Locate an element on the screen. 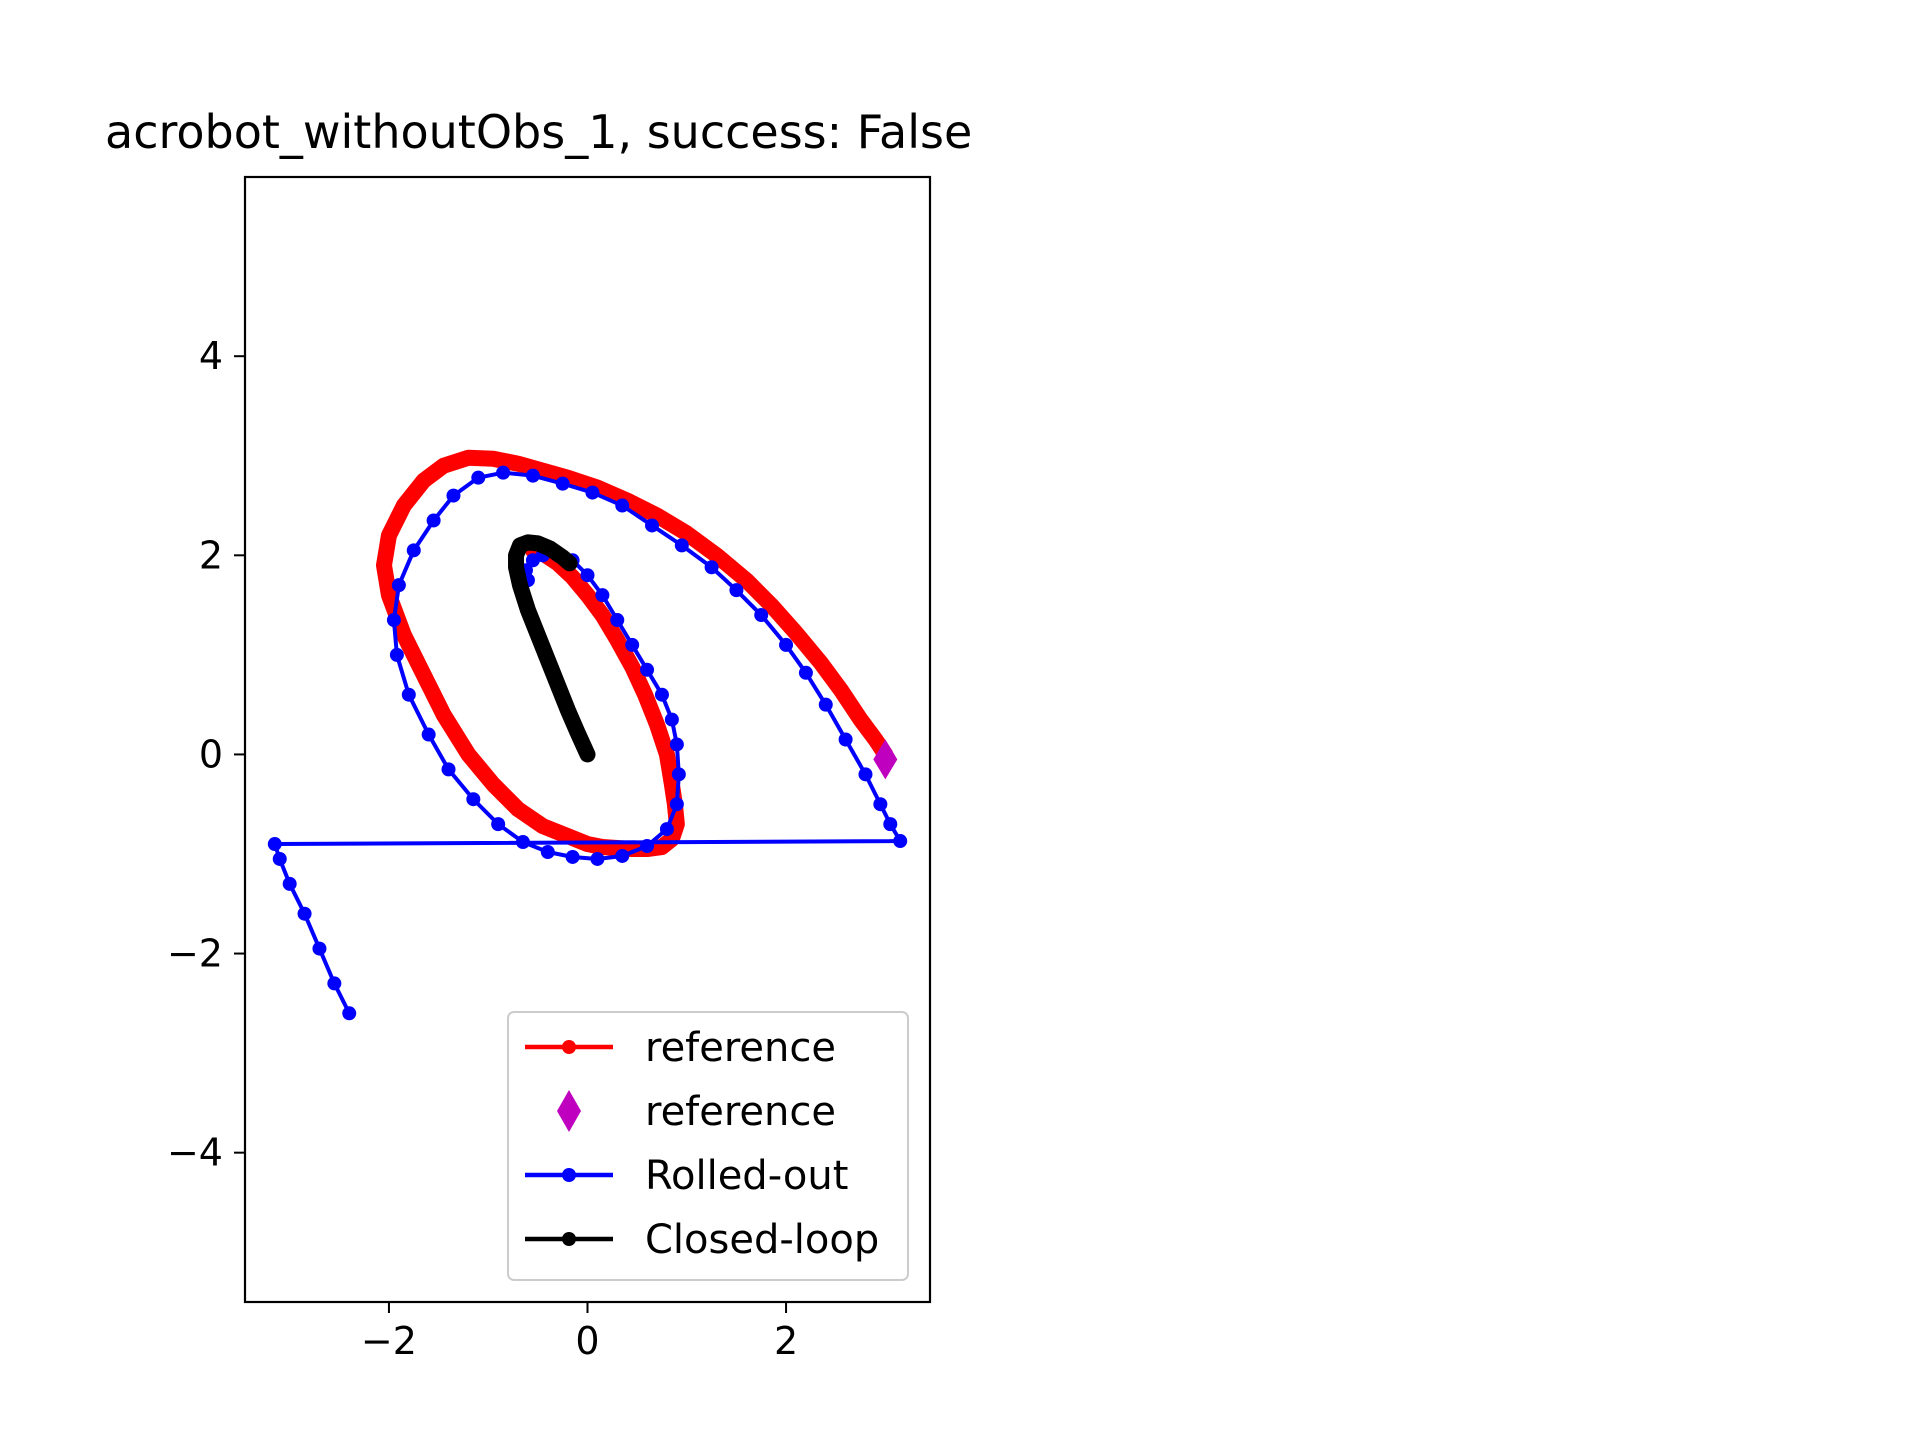  x-tick-label: 2 is located at coordinates (786, 1341).